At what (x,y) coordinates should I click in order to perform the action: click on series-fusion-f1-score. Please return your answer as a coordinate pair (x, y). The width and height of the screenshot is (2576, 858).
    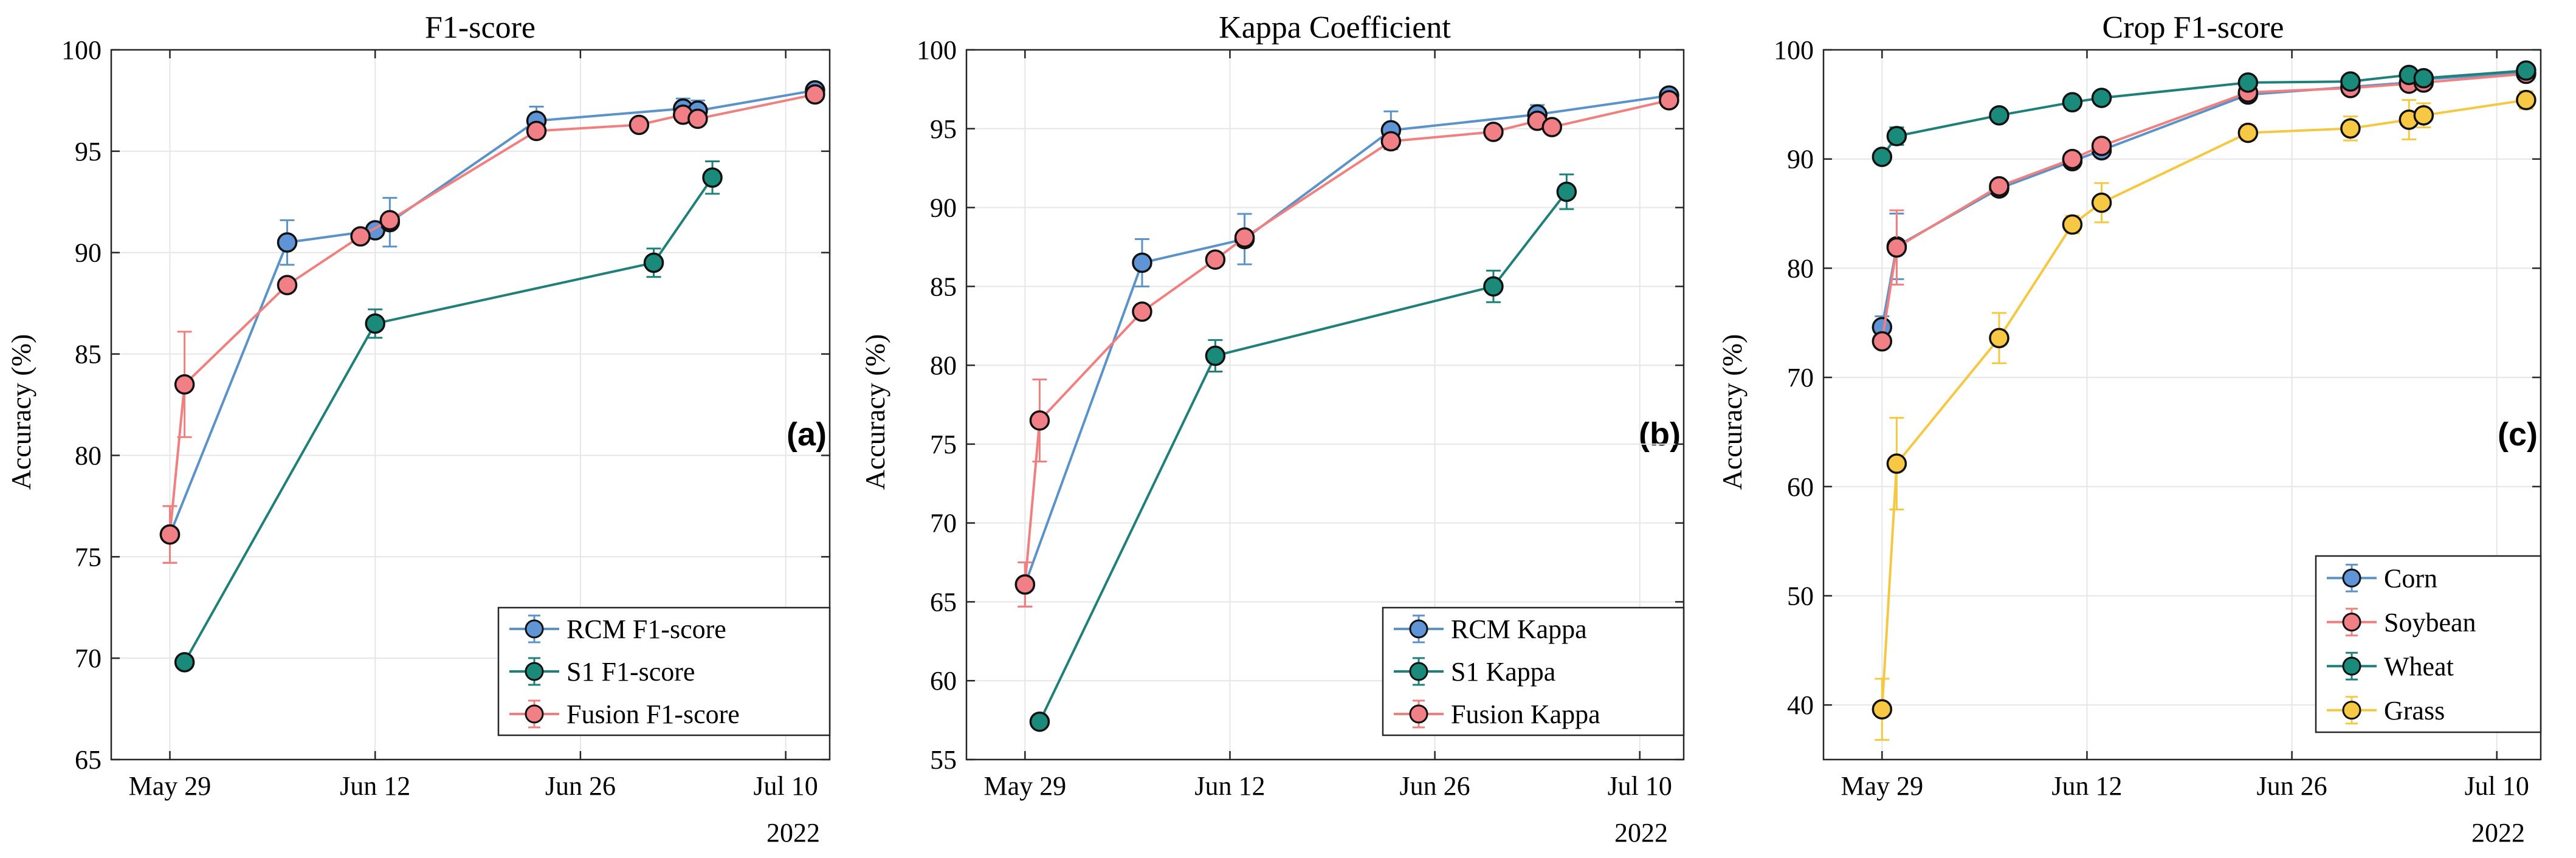
    Looking at the image, I should click on (492, 324).